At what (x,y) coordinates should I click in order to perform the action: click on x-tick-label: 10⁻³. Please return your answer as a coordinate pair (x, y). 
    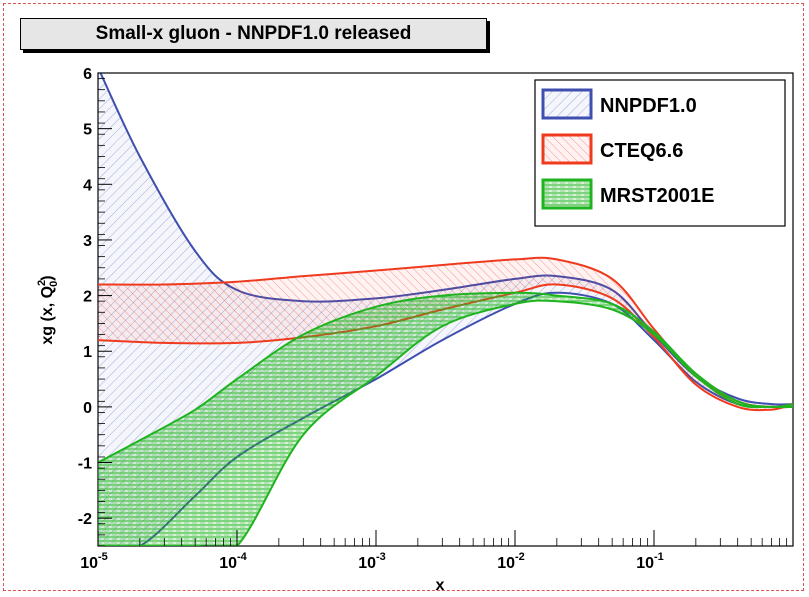
    Looking at the image, I should click on (372, 561).